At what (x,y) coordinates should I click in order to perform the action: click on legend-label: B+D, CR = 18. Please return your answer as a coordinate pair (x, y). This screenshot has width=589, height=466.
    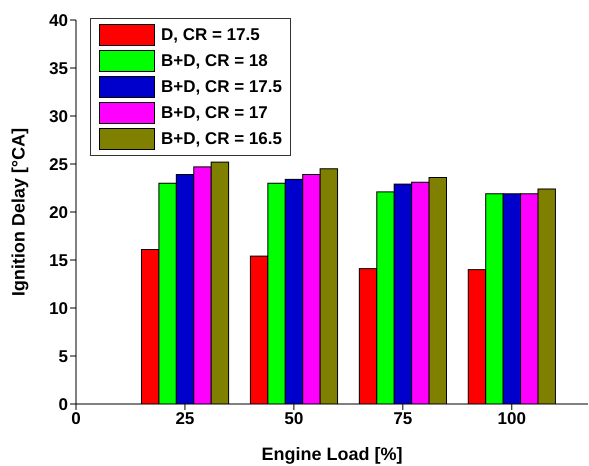
    Looking at the image, I should click on (214, 61).